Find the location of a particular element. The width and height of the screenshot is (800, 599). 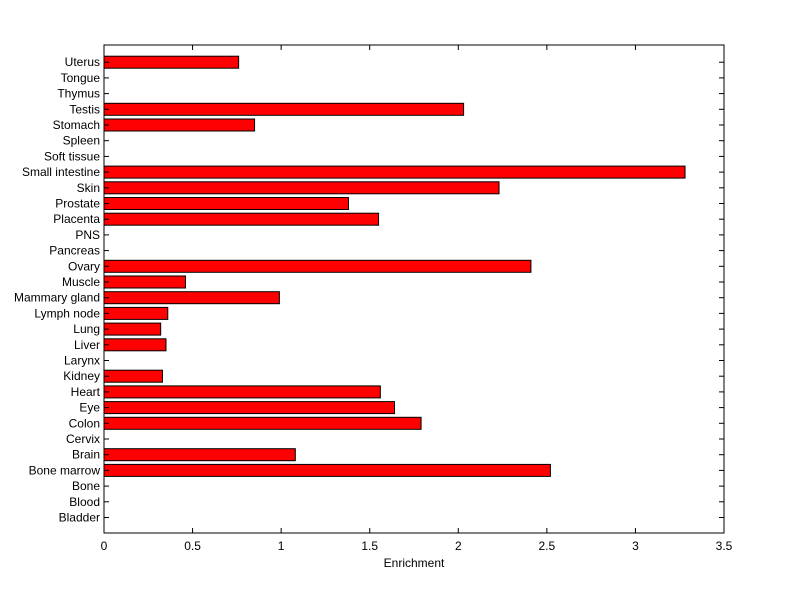

y-tick-label: Kidney is located at coordinates (81, 376).